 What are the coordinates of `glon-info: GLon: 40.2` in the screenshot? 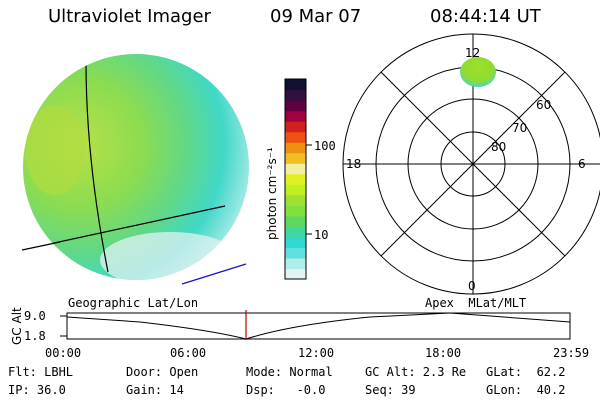 It's located at (526, 390).